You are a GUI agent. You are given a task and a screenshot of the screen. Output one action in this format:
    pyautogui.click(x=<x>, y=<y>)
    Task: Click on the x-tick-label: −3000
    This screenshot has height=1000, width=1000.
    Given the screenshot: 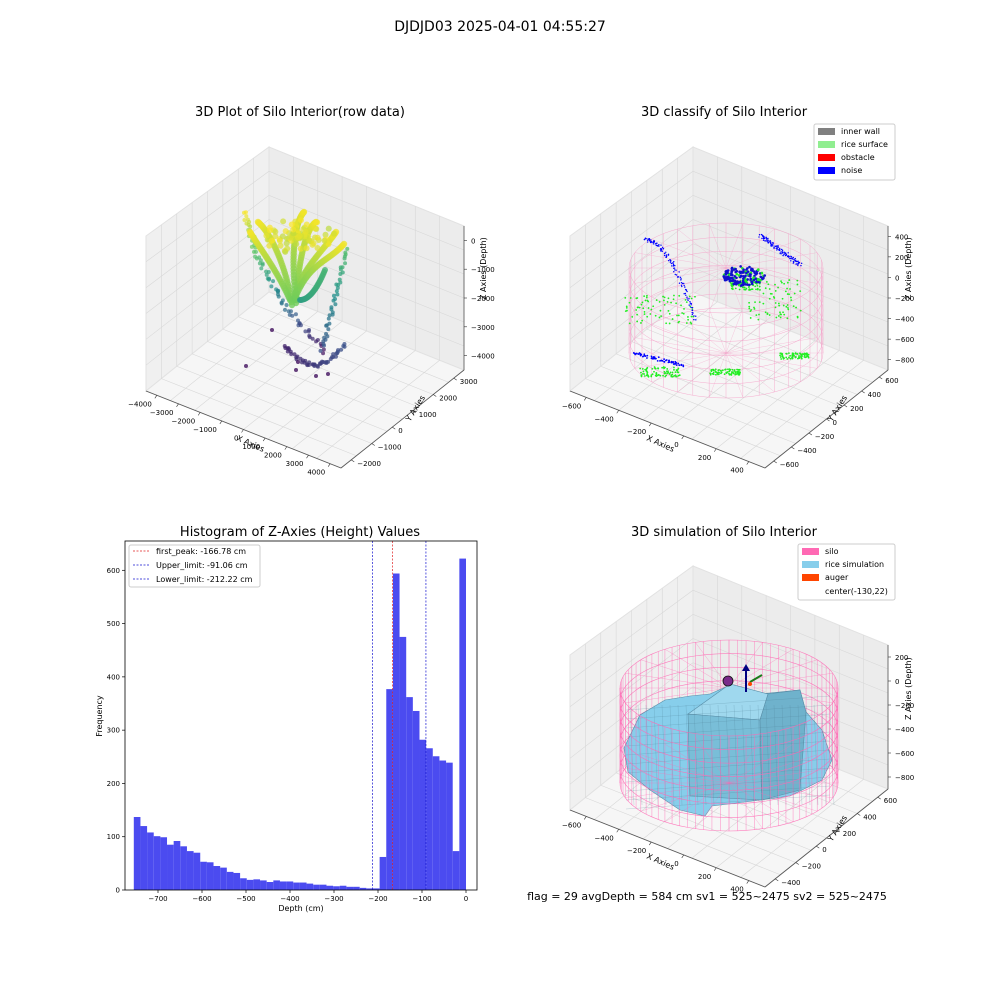 What is the action you would take?
    pyautogui.click(x=162, y=413)
    